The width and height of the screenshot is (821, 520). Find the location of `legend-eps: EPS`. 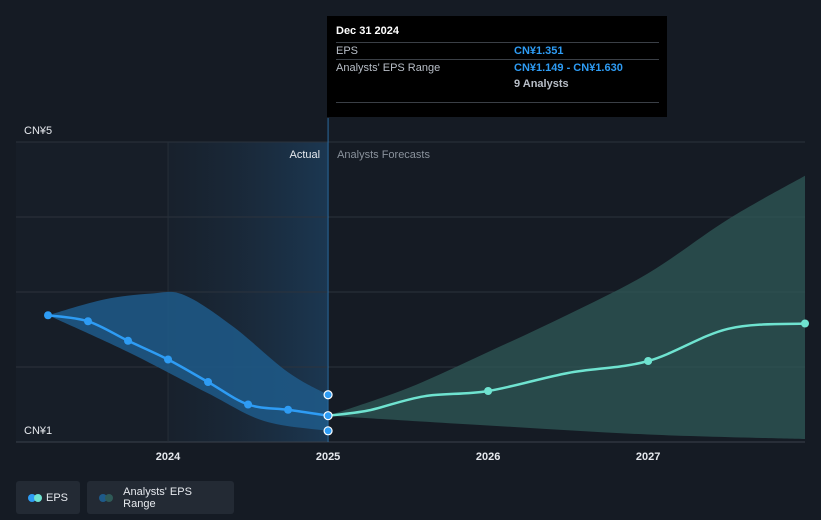

legend-eps: EPS is located at coordinates (48, 497).